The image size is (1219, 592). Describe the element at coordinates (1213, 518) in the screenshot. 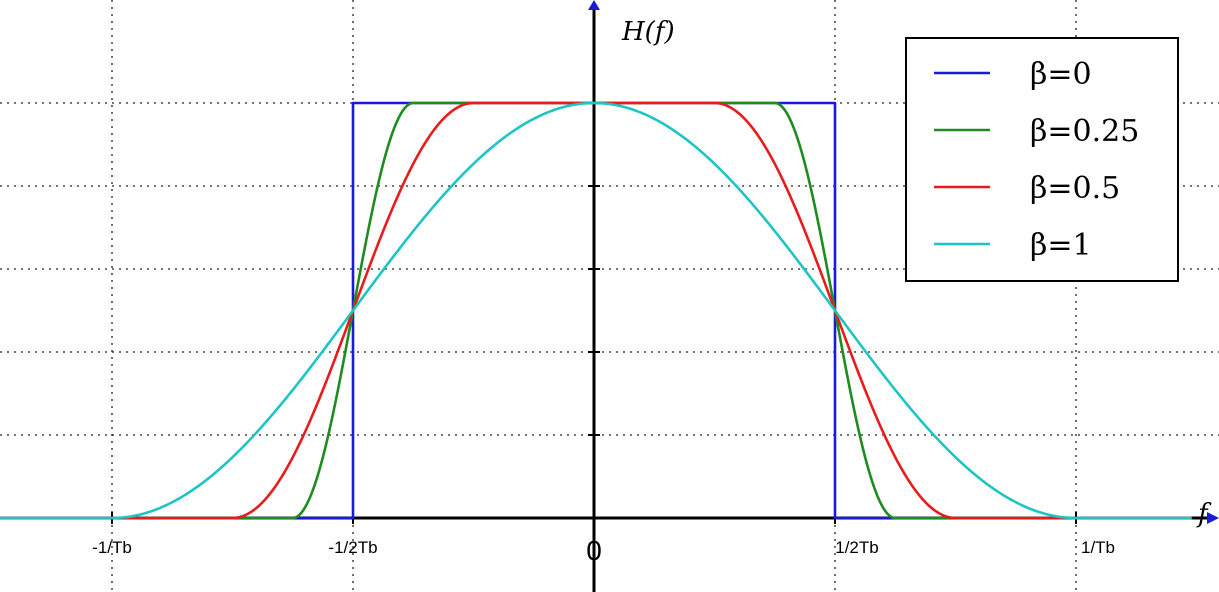

I see `x-axis-arrow` at that location.